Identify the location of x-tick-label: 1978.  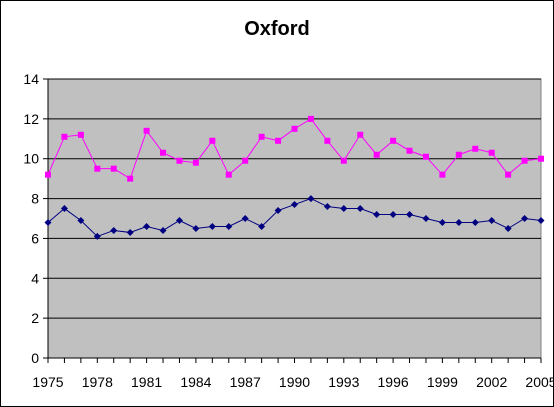
(97, 382).